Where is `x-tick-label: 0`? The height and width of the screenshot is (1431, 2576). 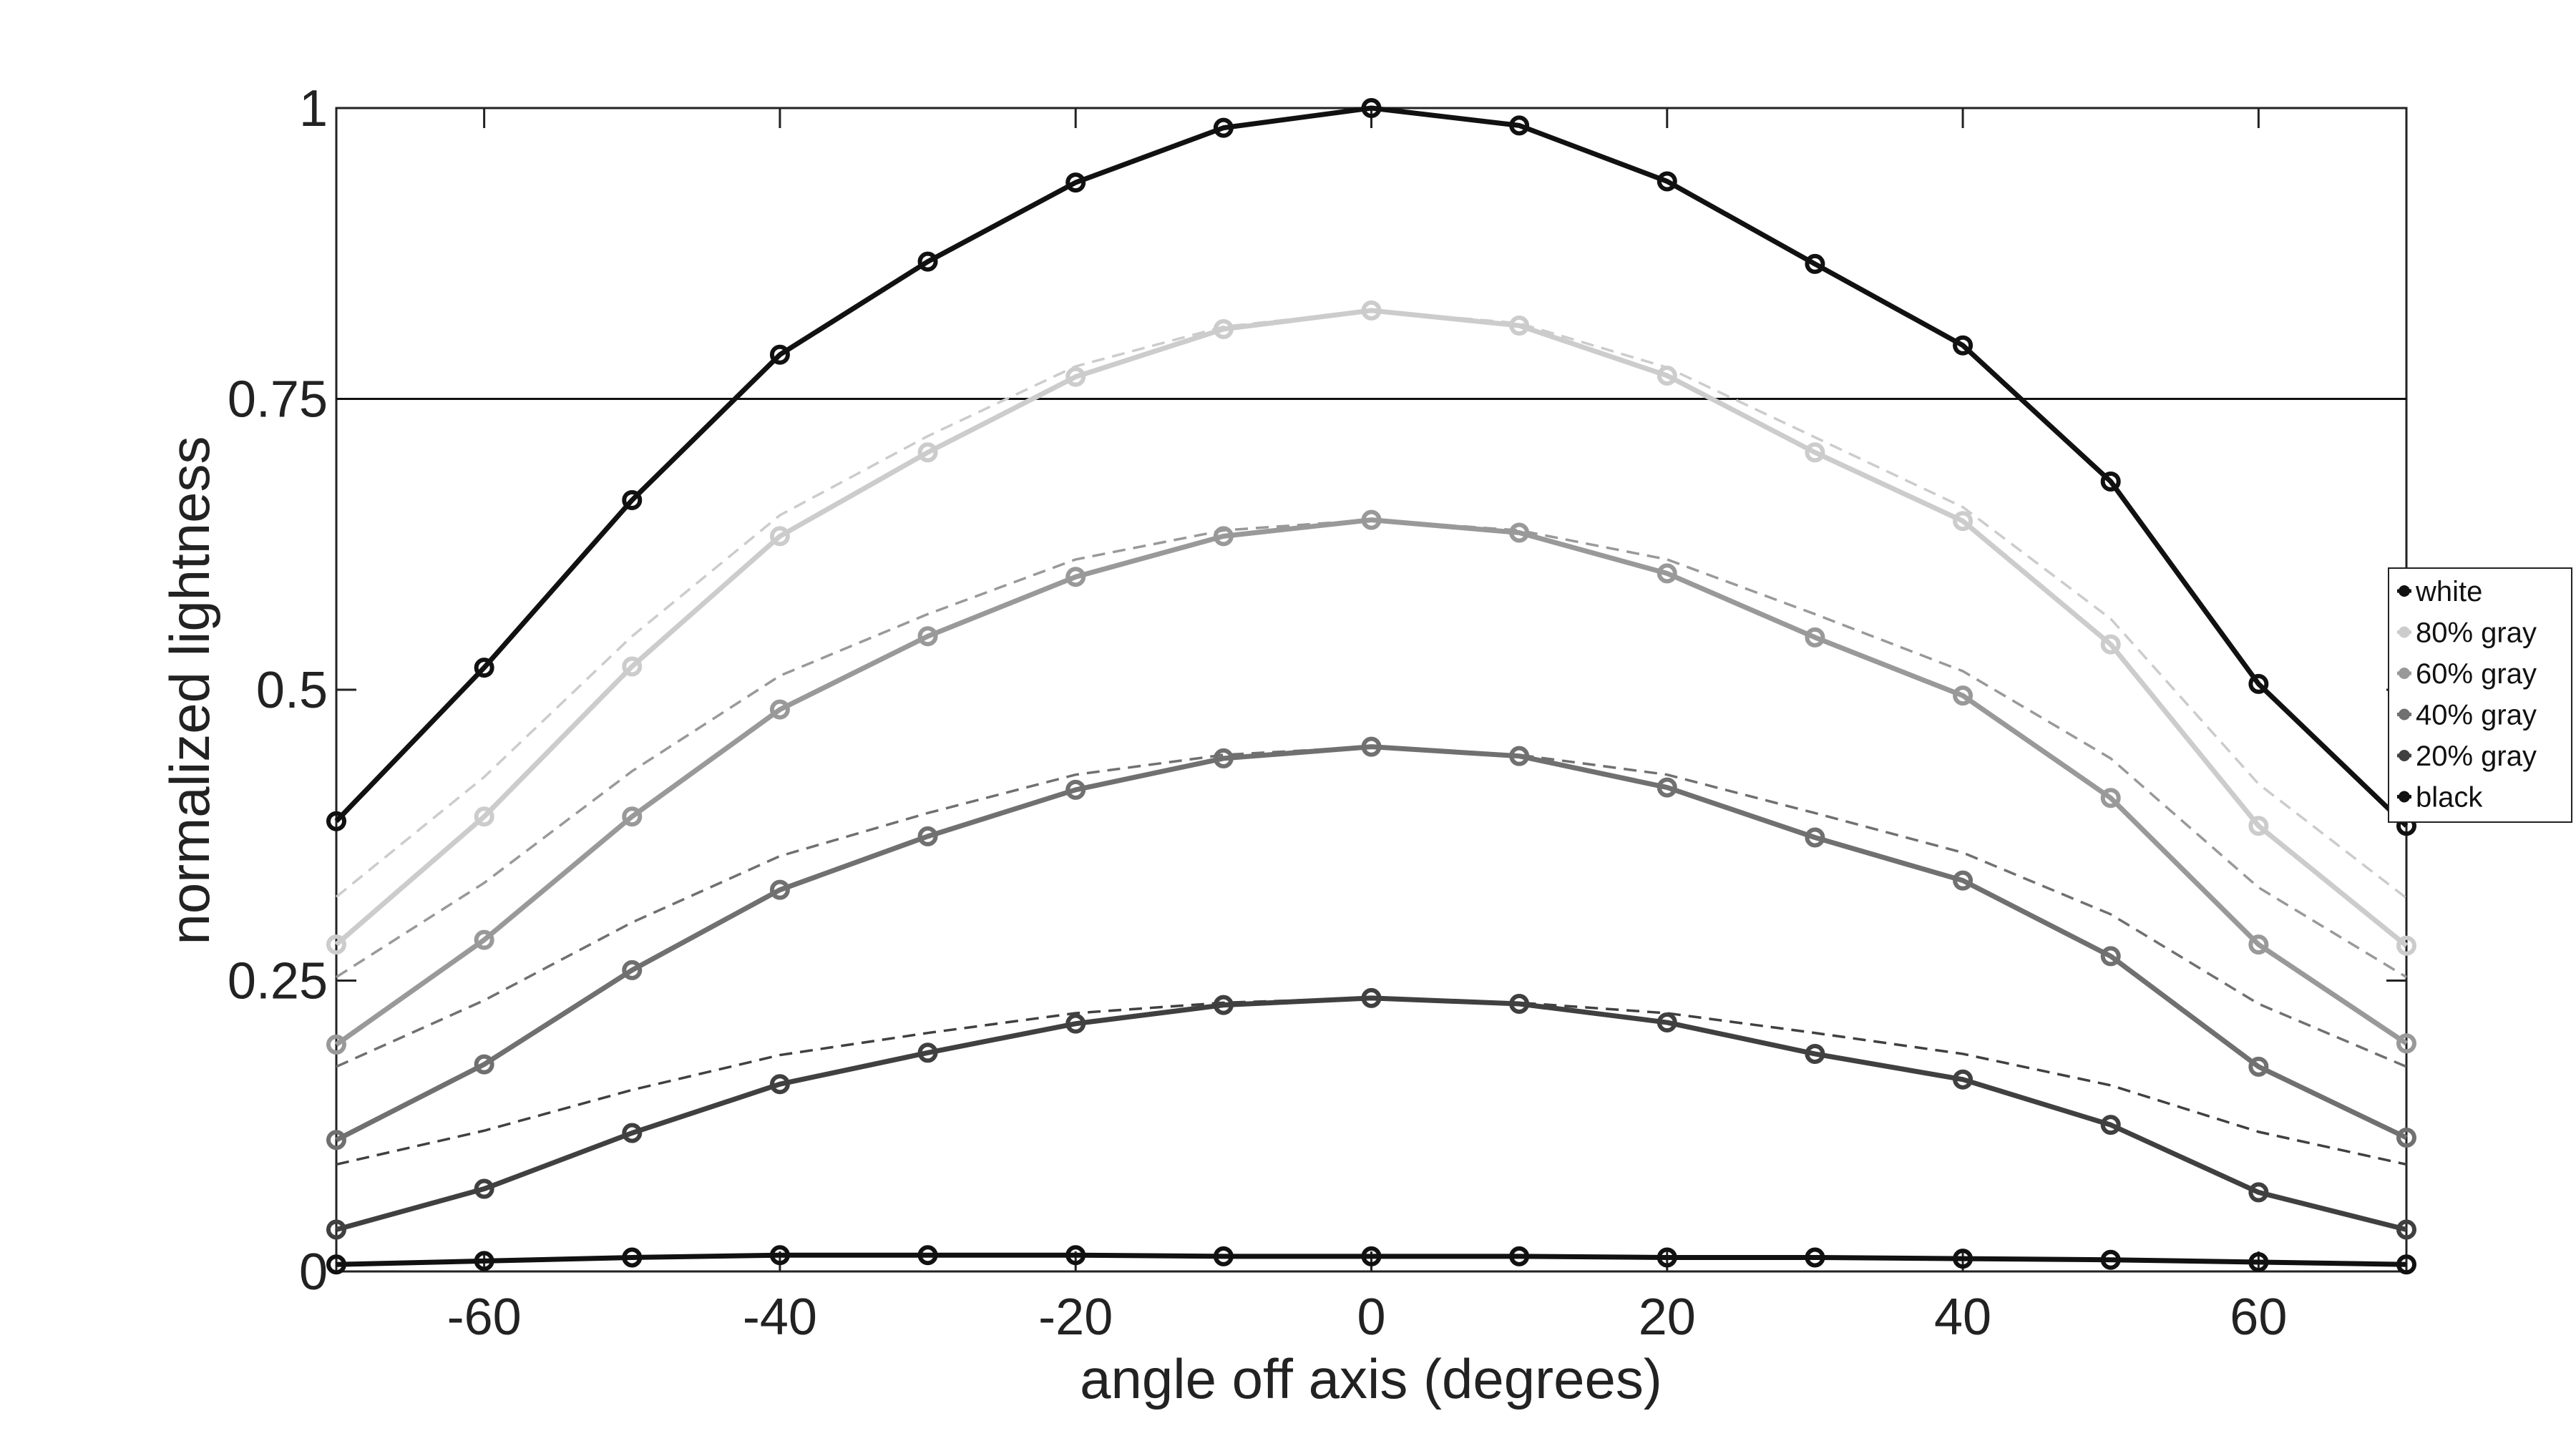 x-tick-label: 0 is located at coordinates (1371, 1317).